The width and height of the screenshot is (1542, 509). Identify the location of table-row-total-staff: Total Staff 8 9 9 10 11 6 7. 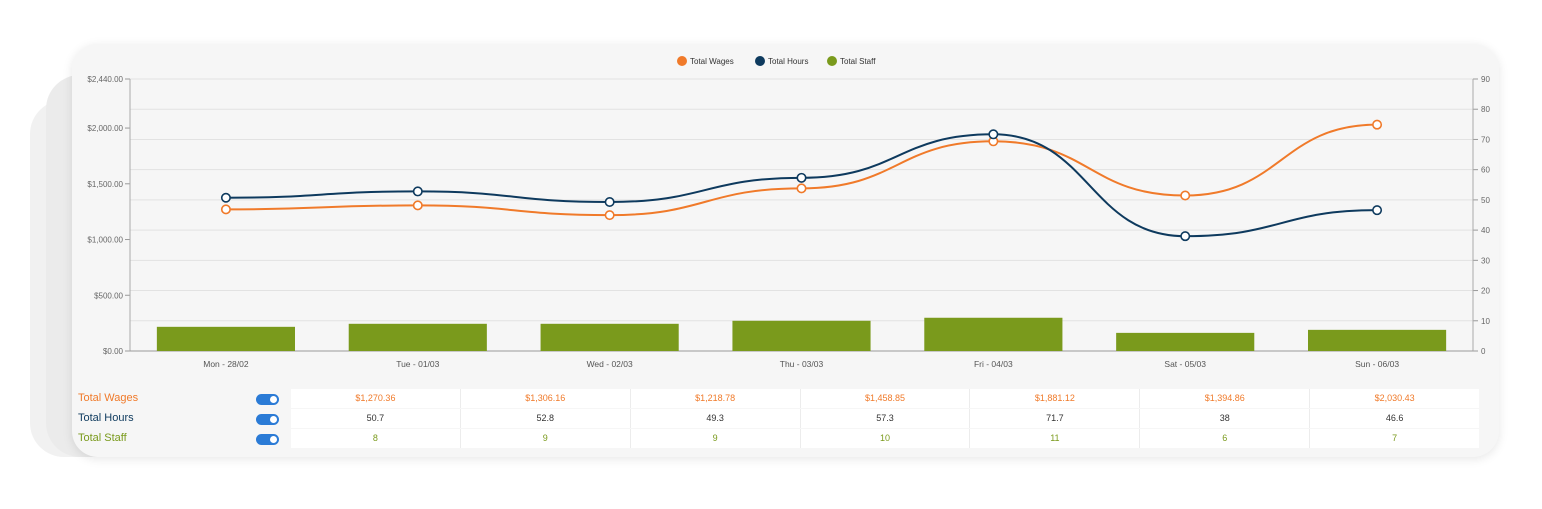
(740, 439).